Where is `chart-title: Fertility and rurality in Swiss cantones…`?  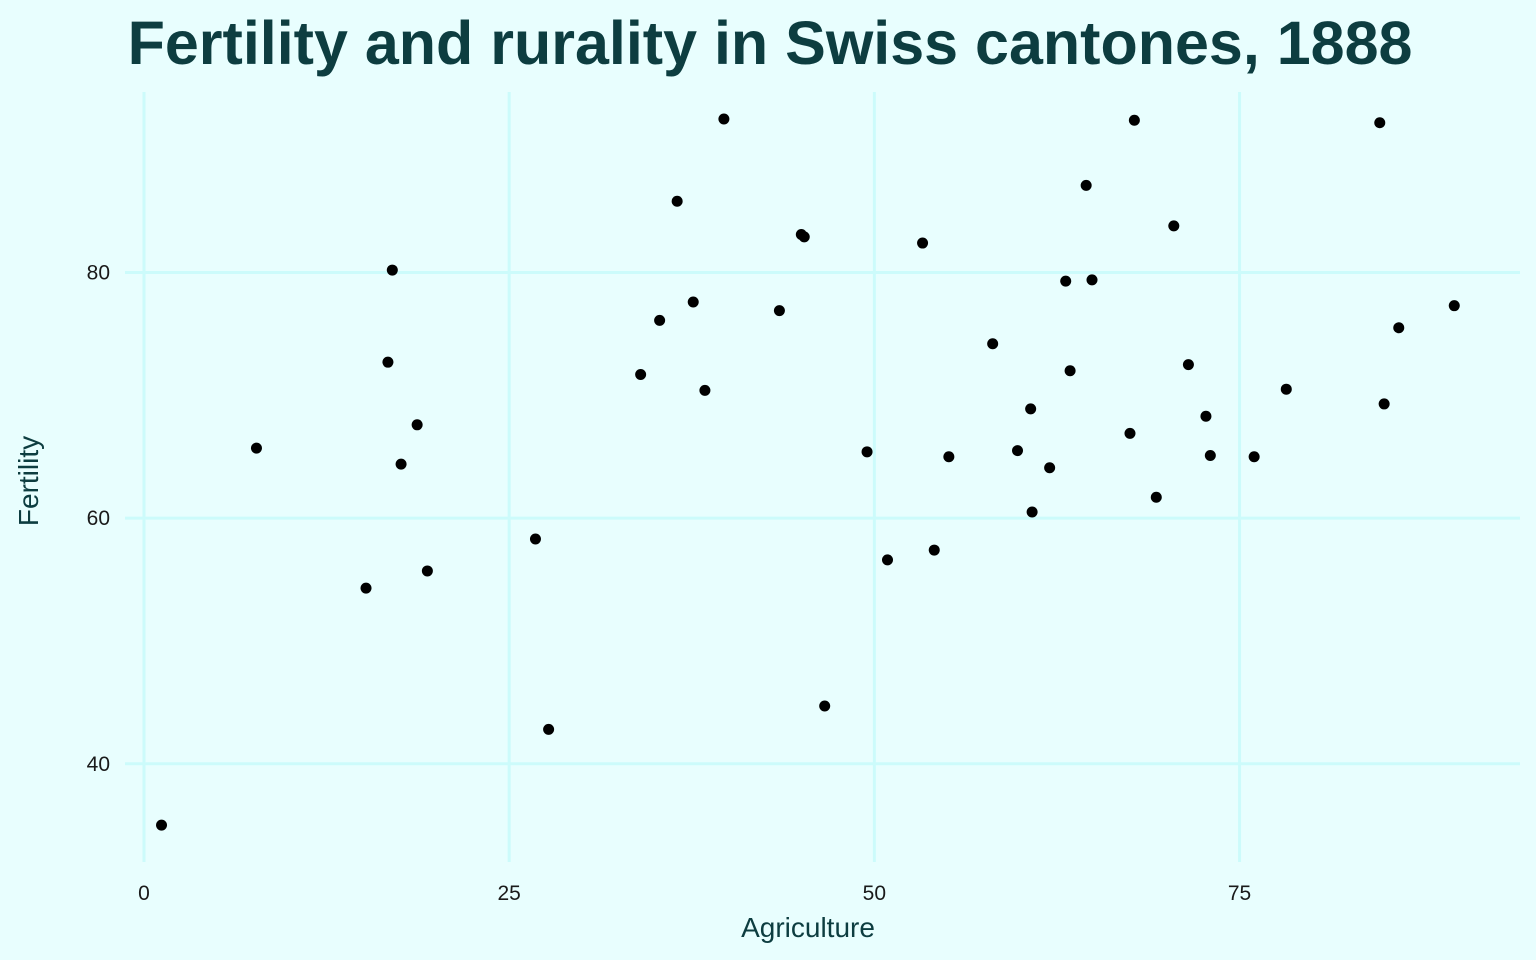
chart-title: Fertility and rurality in Swiss cantones… is located at coordinates (770, 43).